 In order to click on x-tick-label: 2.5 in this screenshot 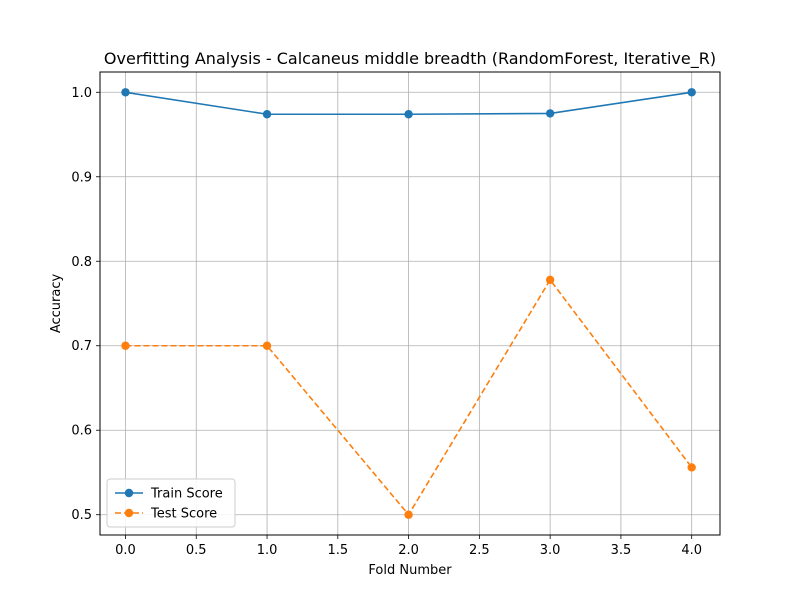, I will do `click(479, 550)`.